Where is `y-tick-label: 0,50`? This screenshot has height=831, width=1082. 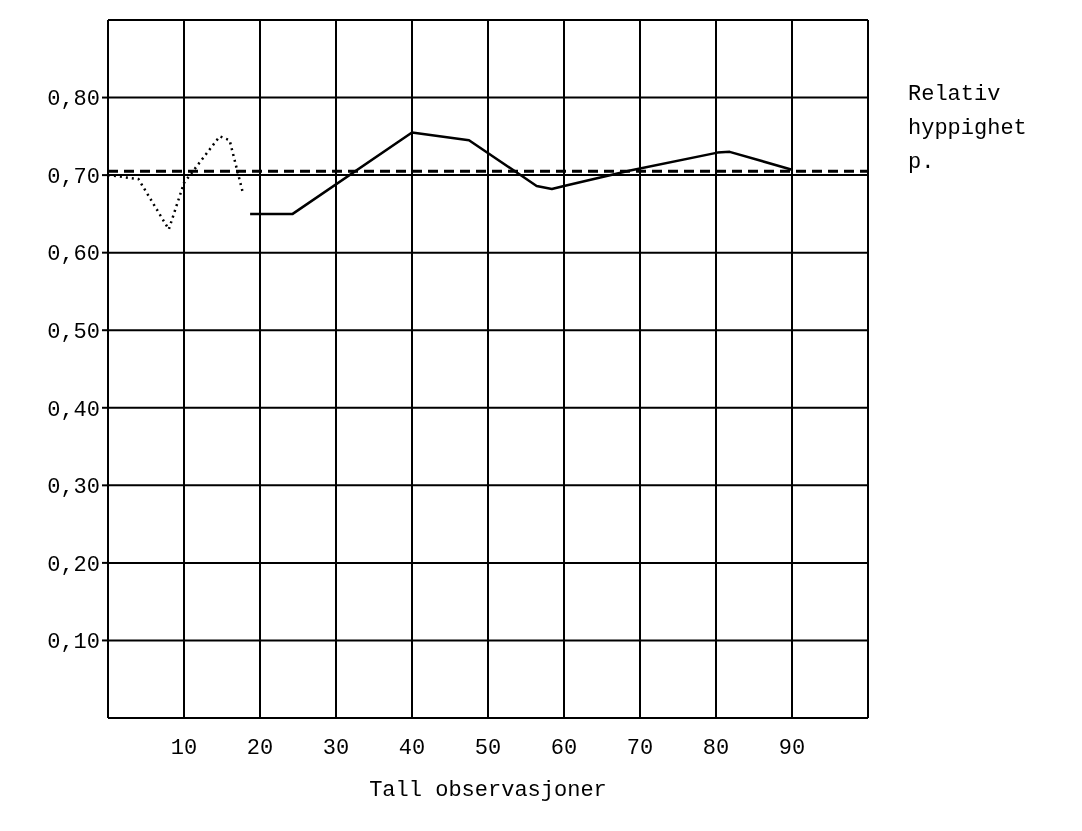
y-tick-label: 0,50 is located at coordinates (73, 333).